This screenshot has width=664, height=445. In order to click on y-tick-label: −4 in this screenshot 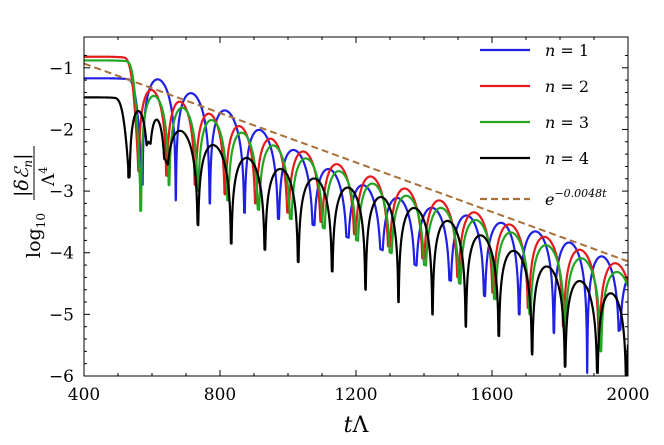, I will do `click(61, 254)`.